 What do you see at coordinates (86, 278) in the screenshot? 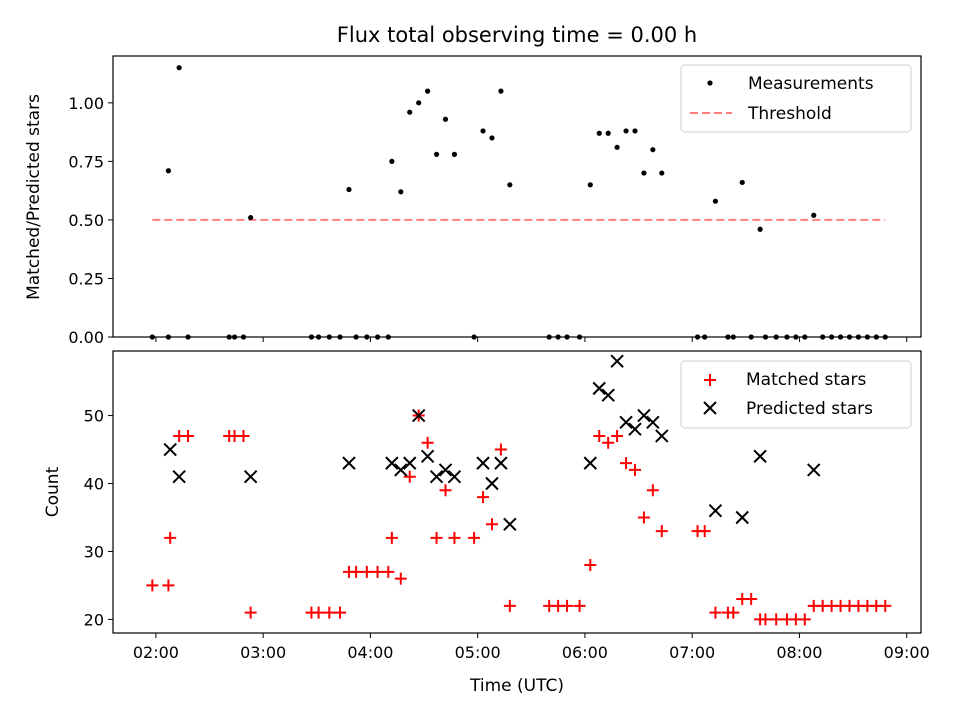
I see `top-y-tick-label: 0.25` at bounding box center [86, 278].